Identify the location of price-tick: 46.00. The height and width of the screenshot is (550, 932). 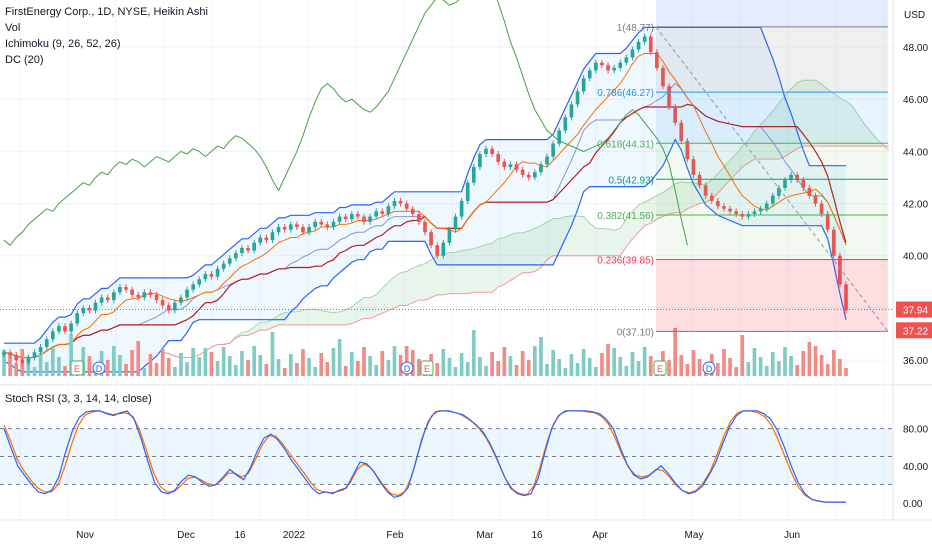
(915, 100).